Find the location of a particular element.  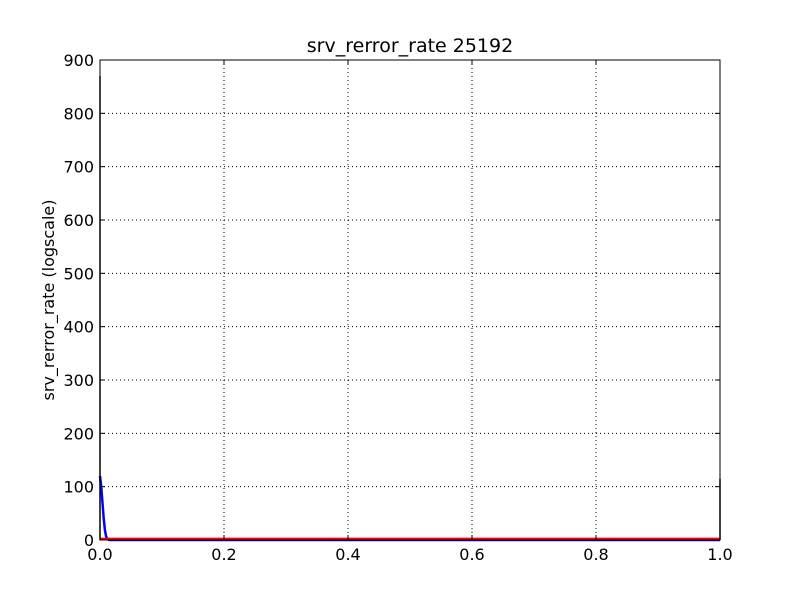

y-tick-label: 800 is located at coordinates (78, 113).